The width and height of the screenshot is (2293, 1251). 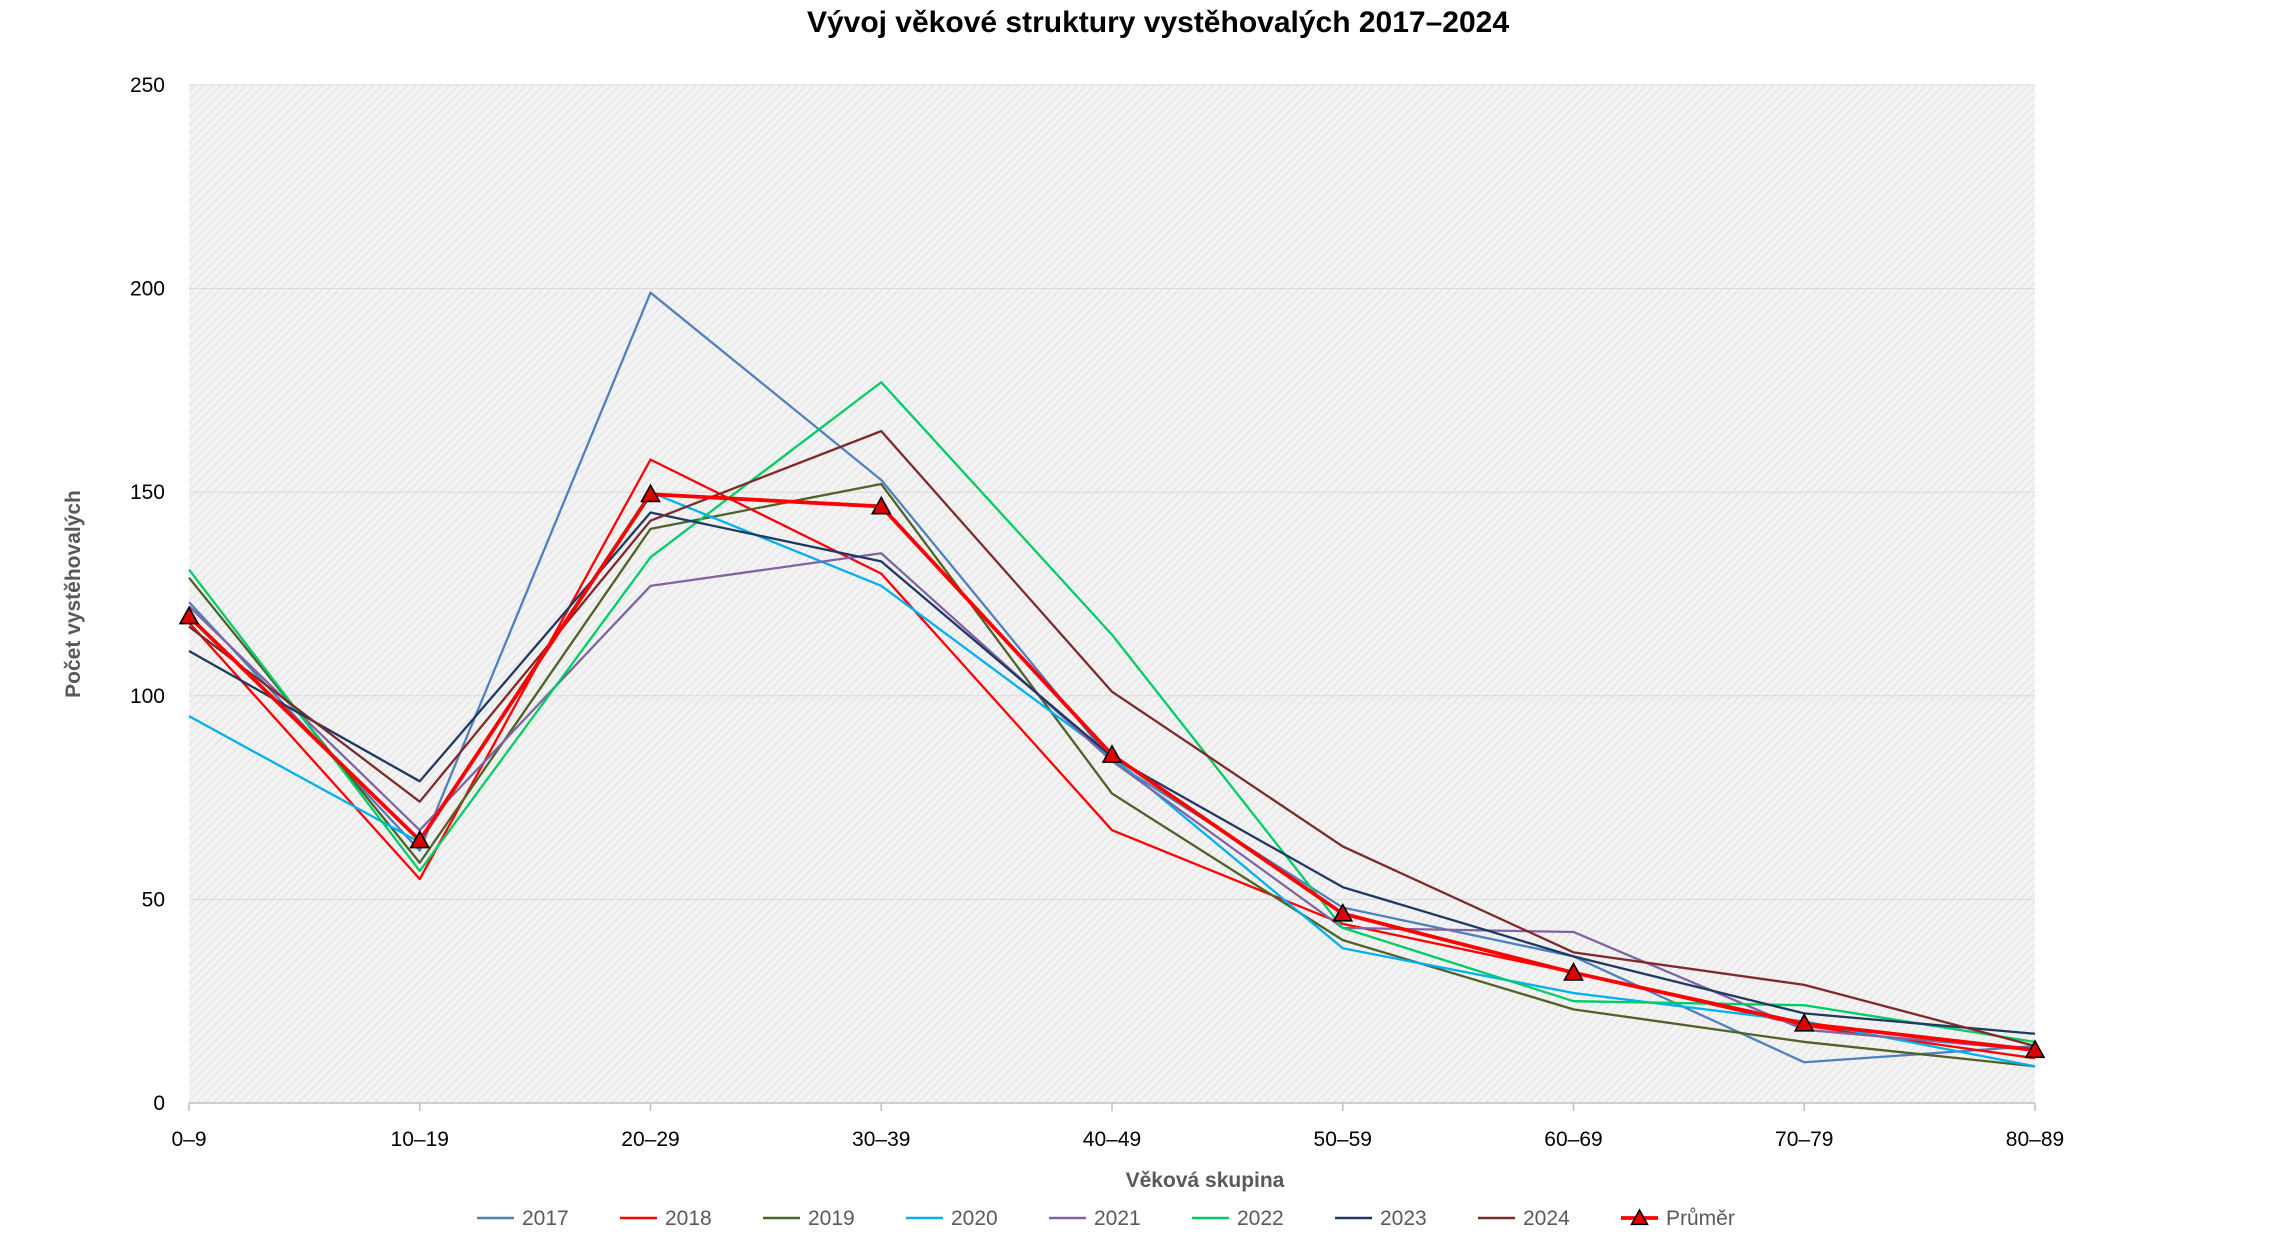 What do you see at coordinates (1260, 1218) in the screenshot?
I see `legend-label: 2022` at bounding box center [1260, 1218].